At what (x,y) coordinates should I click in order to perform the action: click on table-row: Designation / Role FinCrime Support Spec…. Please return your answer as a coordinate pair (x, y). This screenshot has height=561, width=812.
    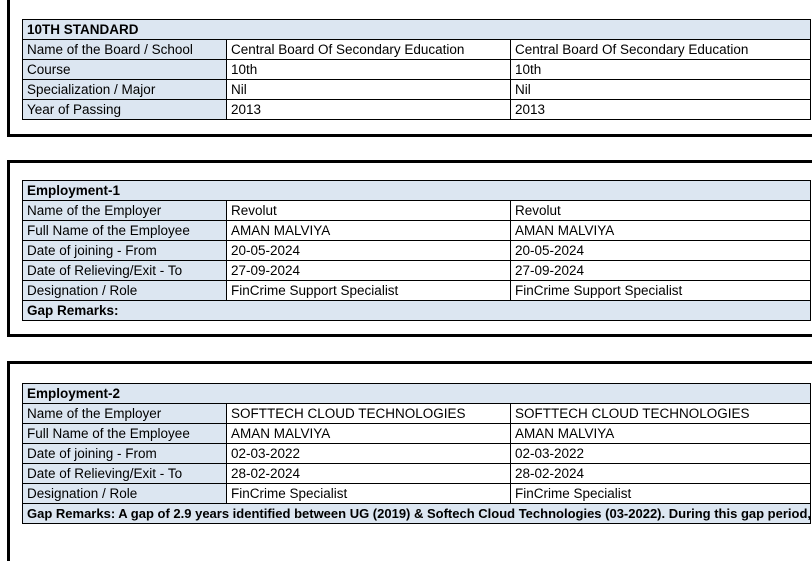
    Looking at the image, I should click on (417, 290).